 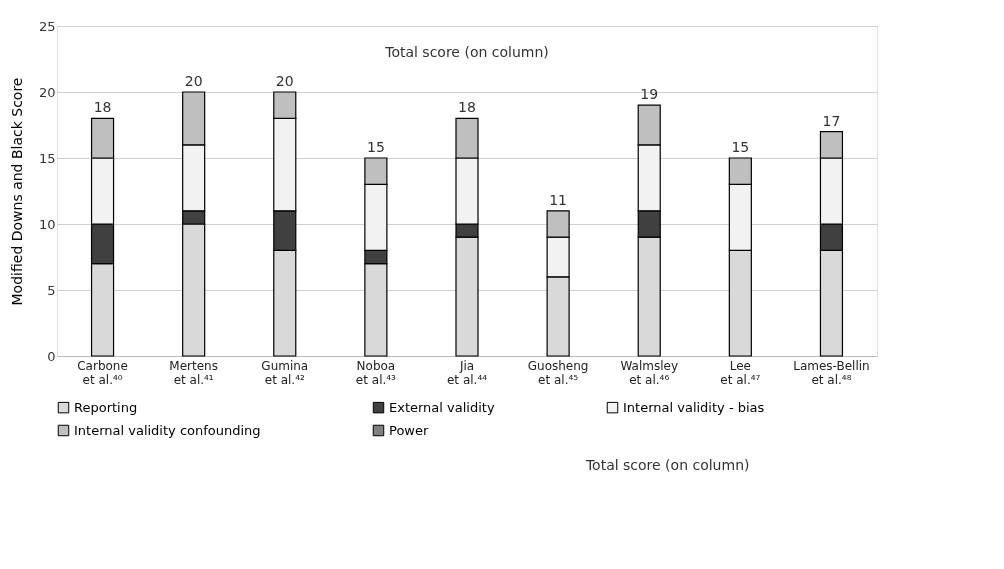 I want to click on x-tick-label: Guosheng et al.⁴⁵, so click(x=558, y=372).